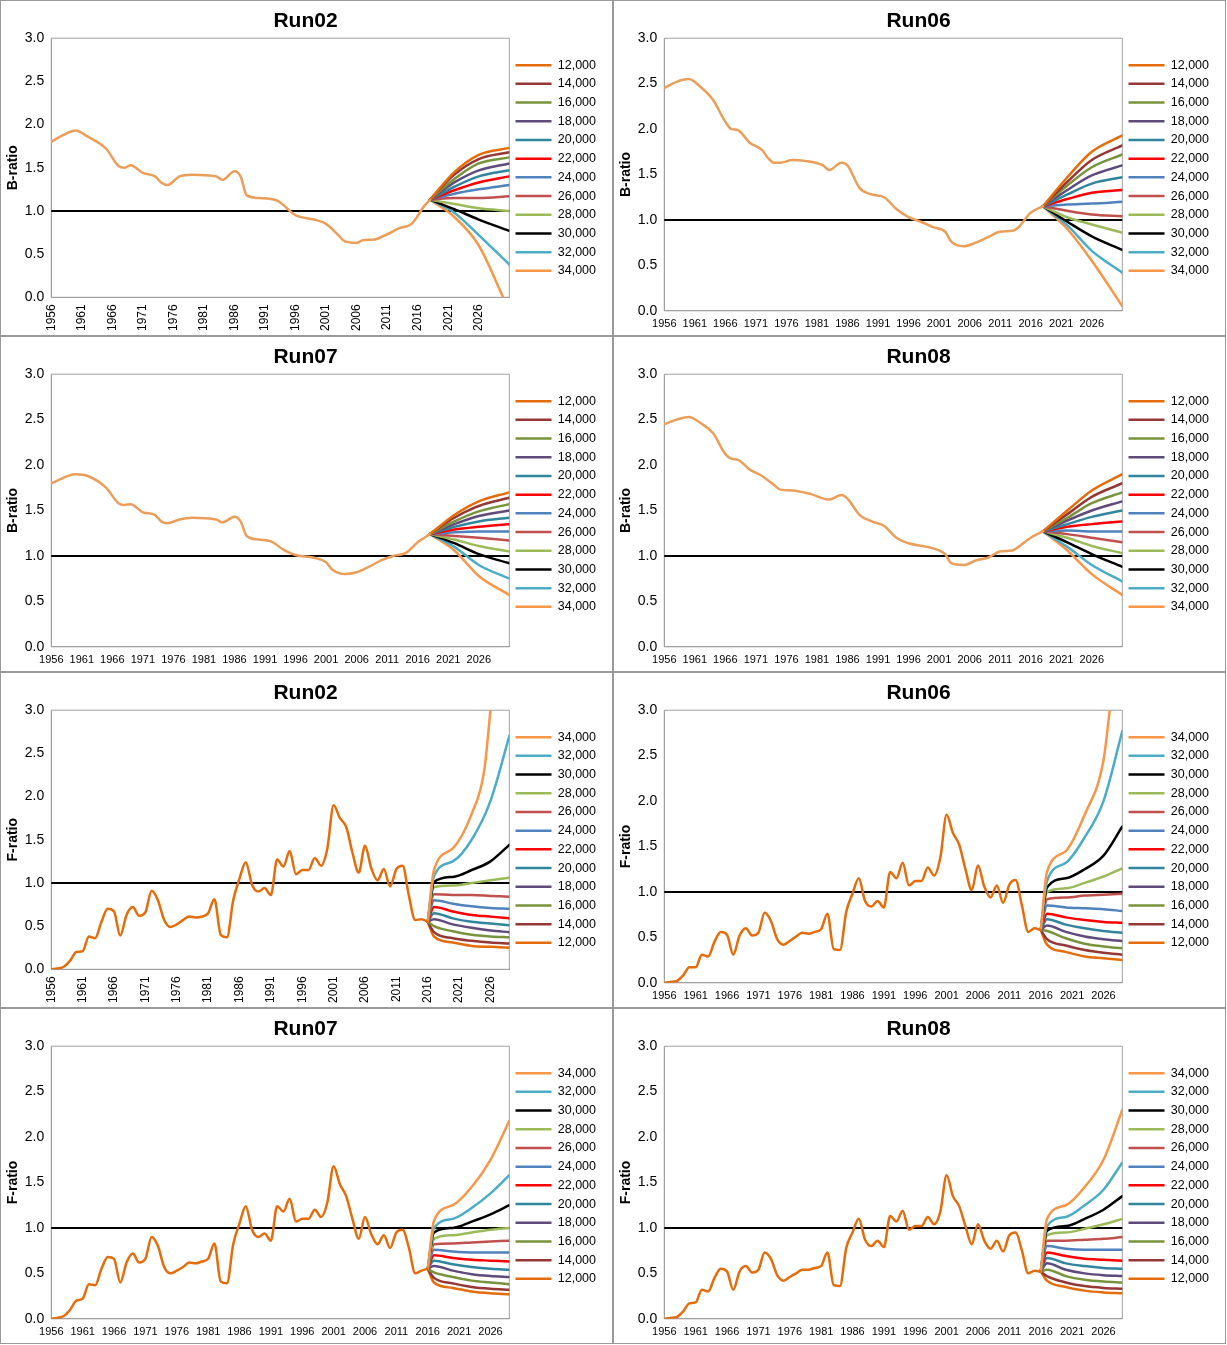 This screenshot has width=1227, height=1345. Describe the element at coordinates (577, 811) in the screenshot. I see `legend-label: 26,000` at that location.